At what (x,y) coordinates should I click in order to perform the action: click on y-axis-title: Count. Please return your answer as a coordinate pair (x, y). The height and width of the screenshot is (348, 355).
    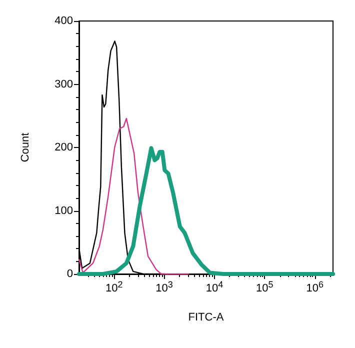
    Looking at the image, I should click on (26, 147).